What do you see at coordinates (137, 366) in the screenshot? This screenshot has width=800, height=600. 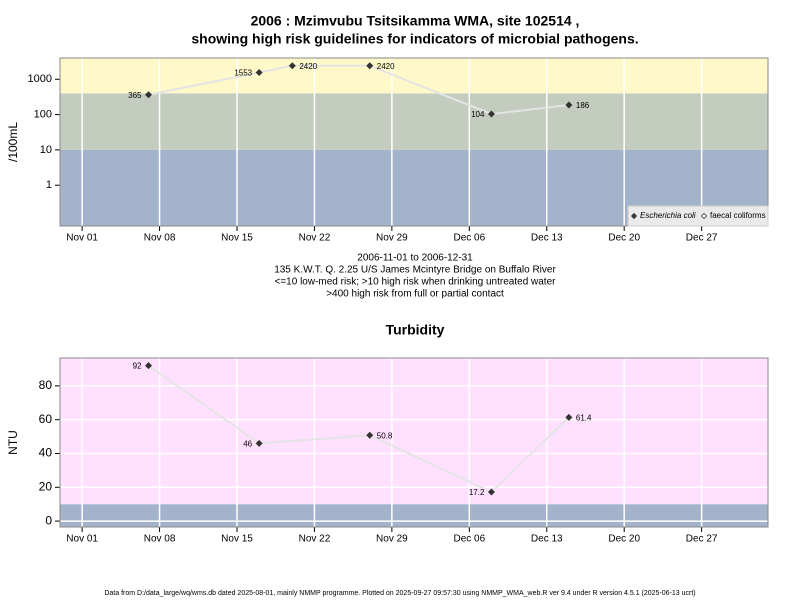 I see `data-label: 92` at bounding box center [137, 366].